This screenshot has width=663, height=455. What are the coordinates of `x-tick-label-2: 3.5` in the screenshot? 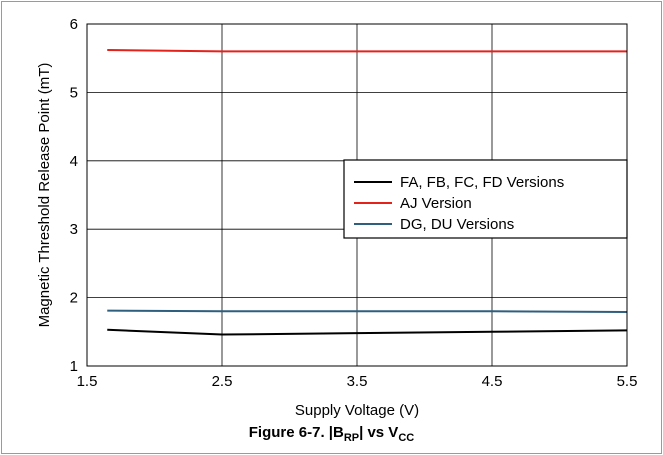 It's located at (357, 381).